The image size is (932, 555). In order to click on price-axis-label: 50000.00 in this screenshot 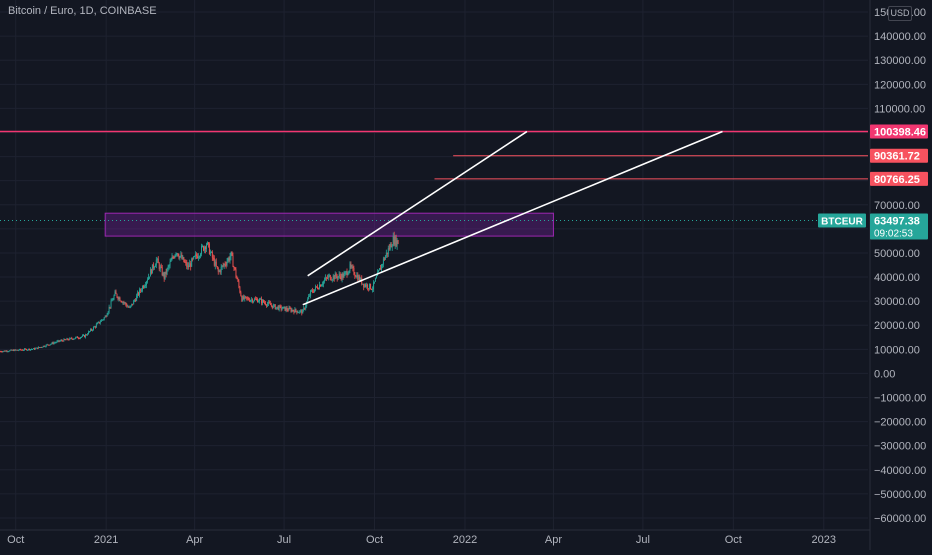, I will do `click(897, 254)`.